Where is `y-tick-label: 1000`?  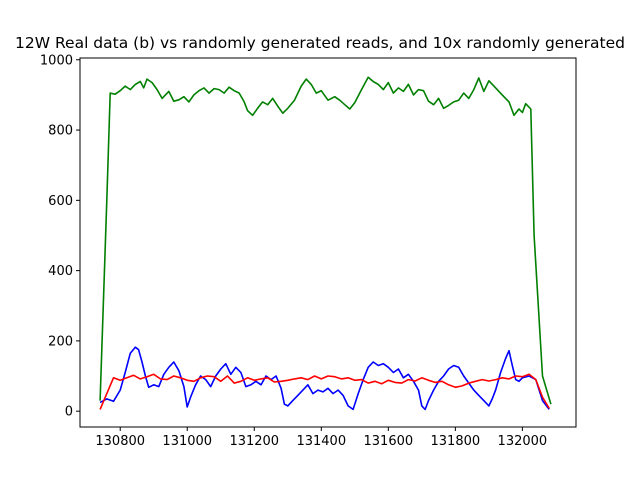
y-tick-label: 1000 is located at coordinates (56, 60).